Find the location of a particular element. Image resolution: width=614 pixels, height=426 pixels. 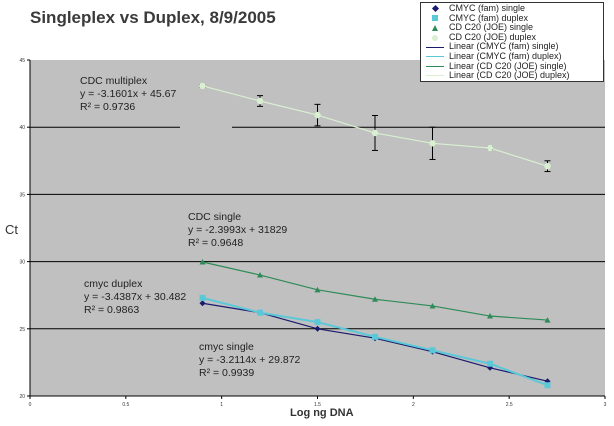

x-tick-label: 1.5 is located at coordinates (317, 405).